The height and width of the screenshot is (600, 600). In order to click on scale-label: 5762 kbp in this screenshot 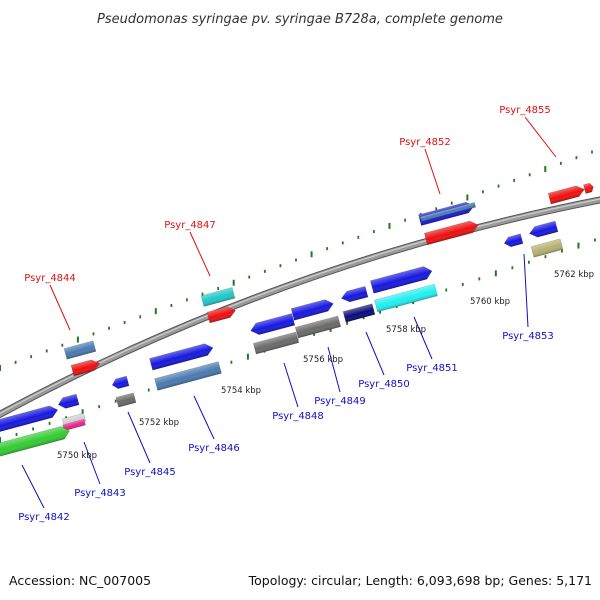, I will do `click(574, 275)`.